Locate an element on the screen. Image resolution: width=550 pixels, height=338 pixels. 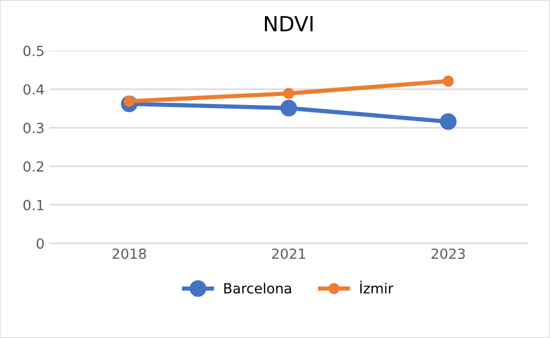
x-tick-label: 2018 is located at coordinates (129, 253).